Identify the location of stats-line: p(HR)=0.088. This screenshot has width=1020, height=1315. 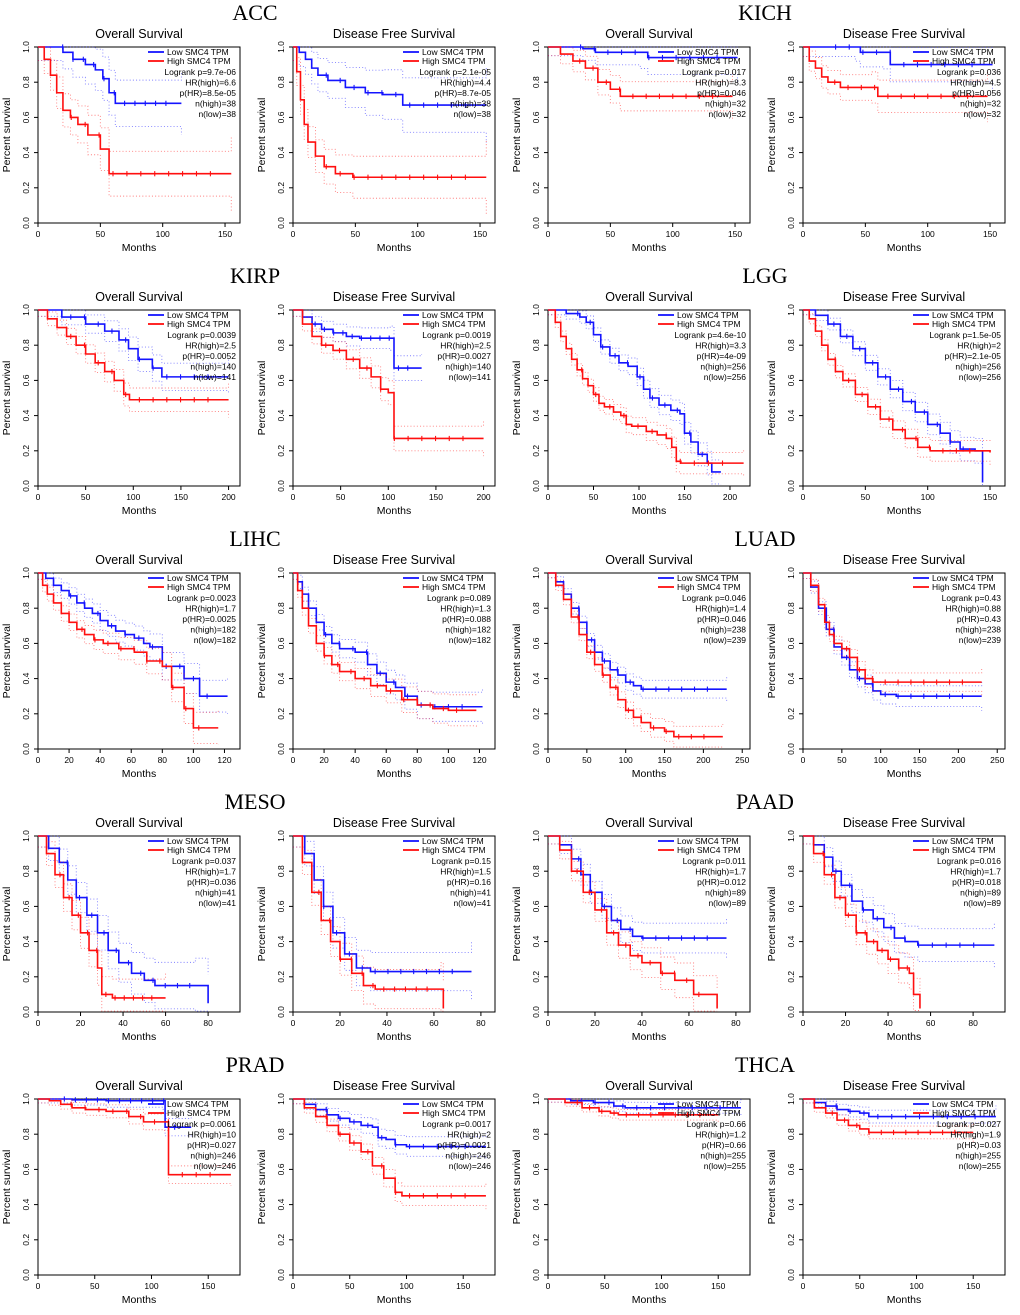
(466, 619).